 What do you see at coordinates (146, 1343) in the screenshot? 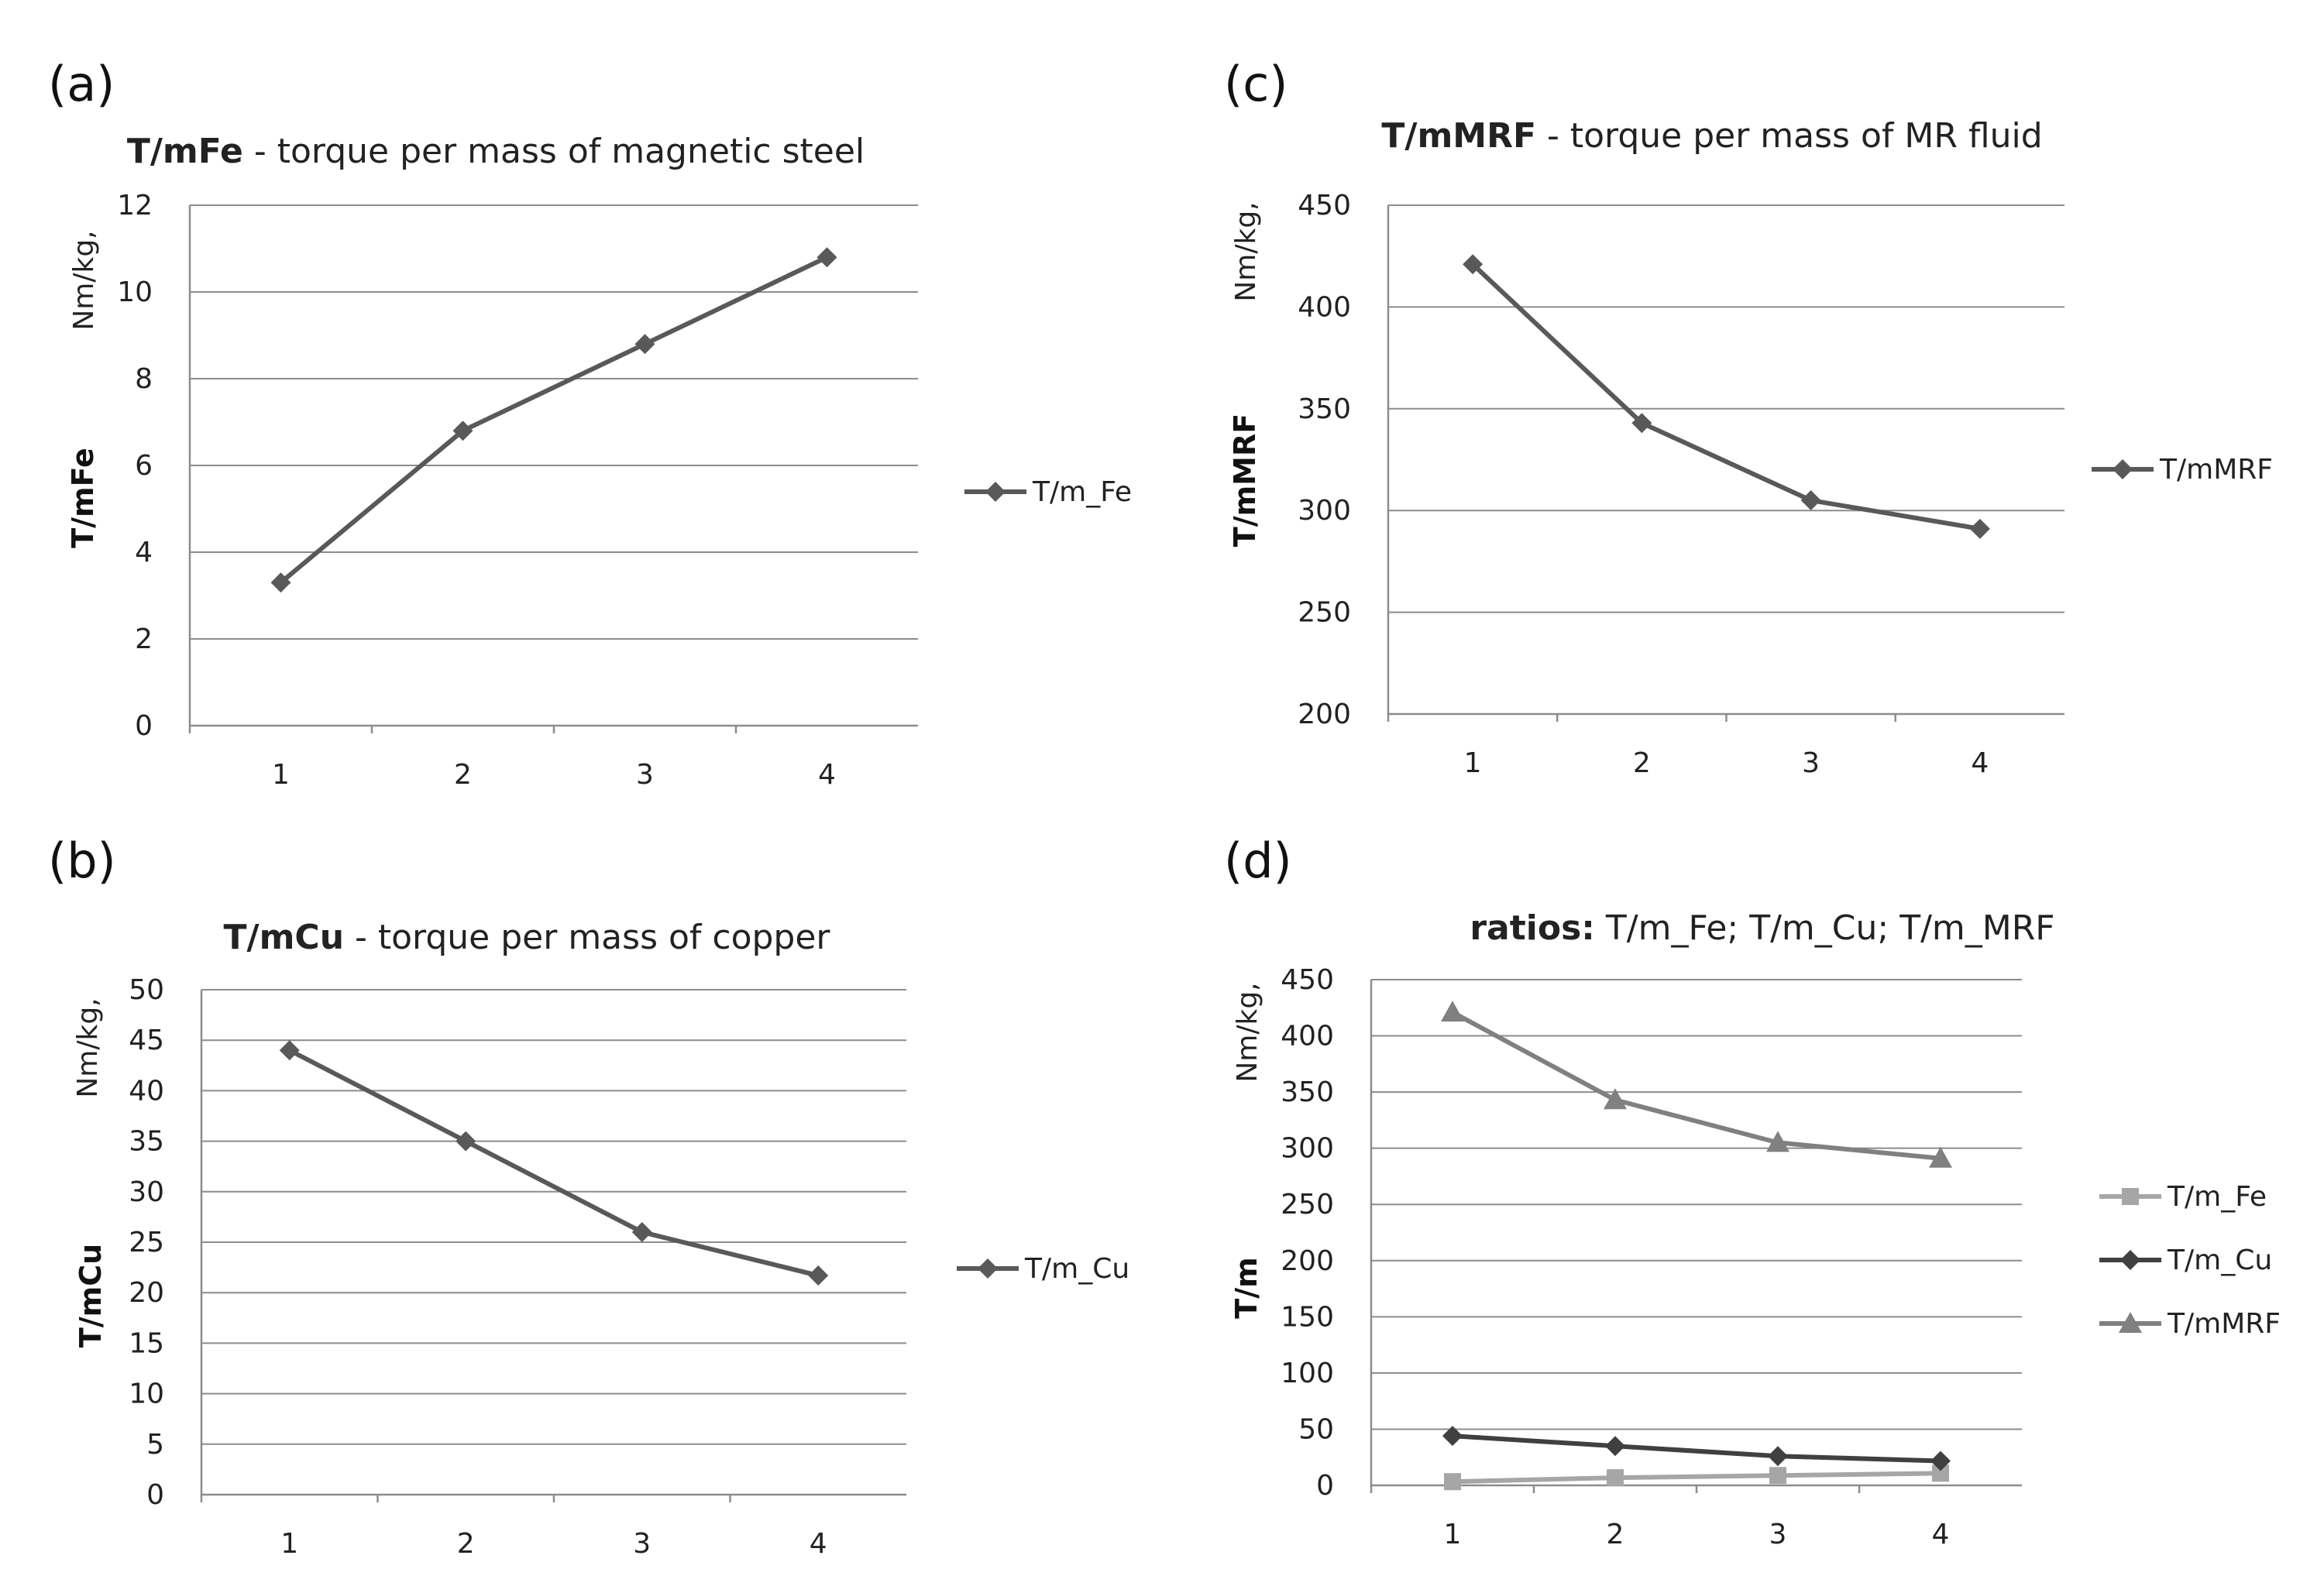
I see `y-tick-label: 15` at bounding box center [146, 1343].